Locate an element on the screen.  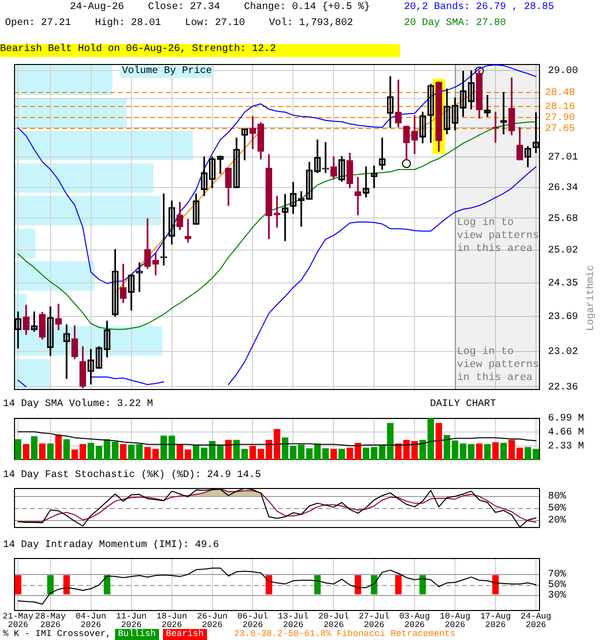
x-tick-label: 28-May 2026 is located at coordinates (50, 621).